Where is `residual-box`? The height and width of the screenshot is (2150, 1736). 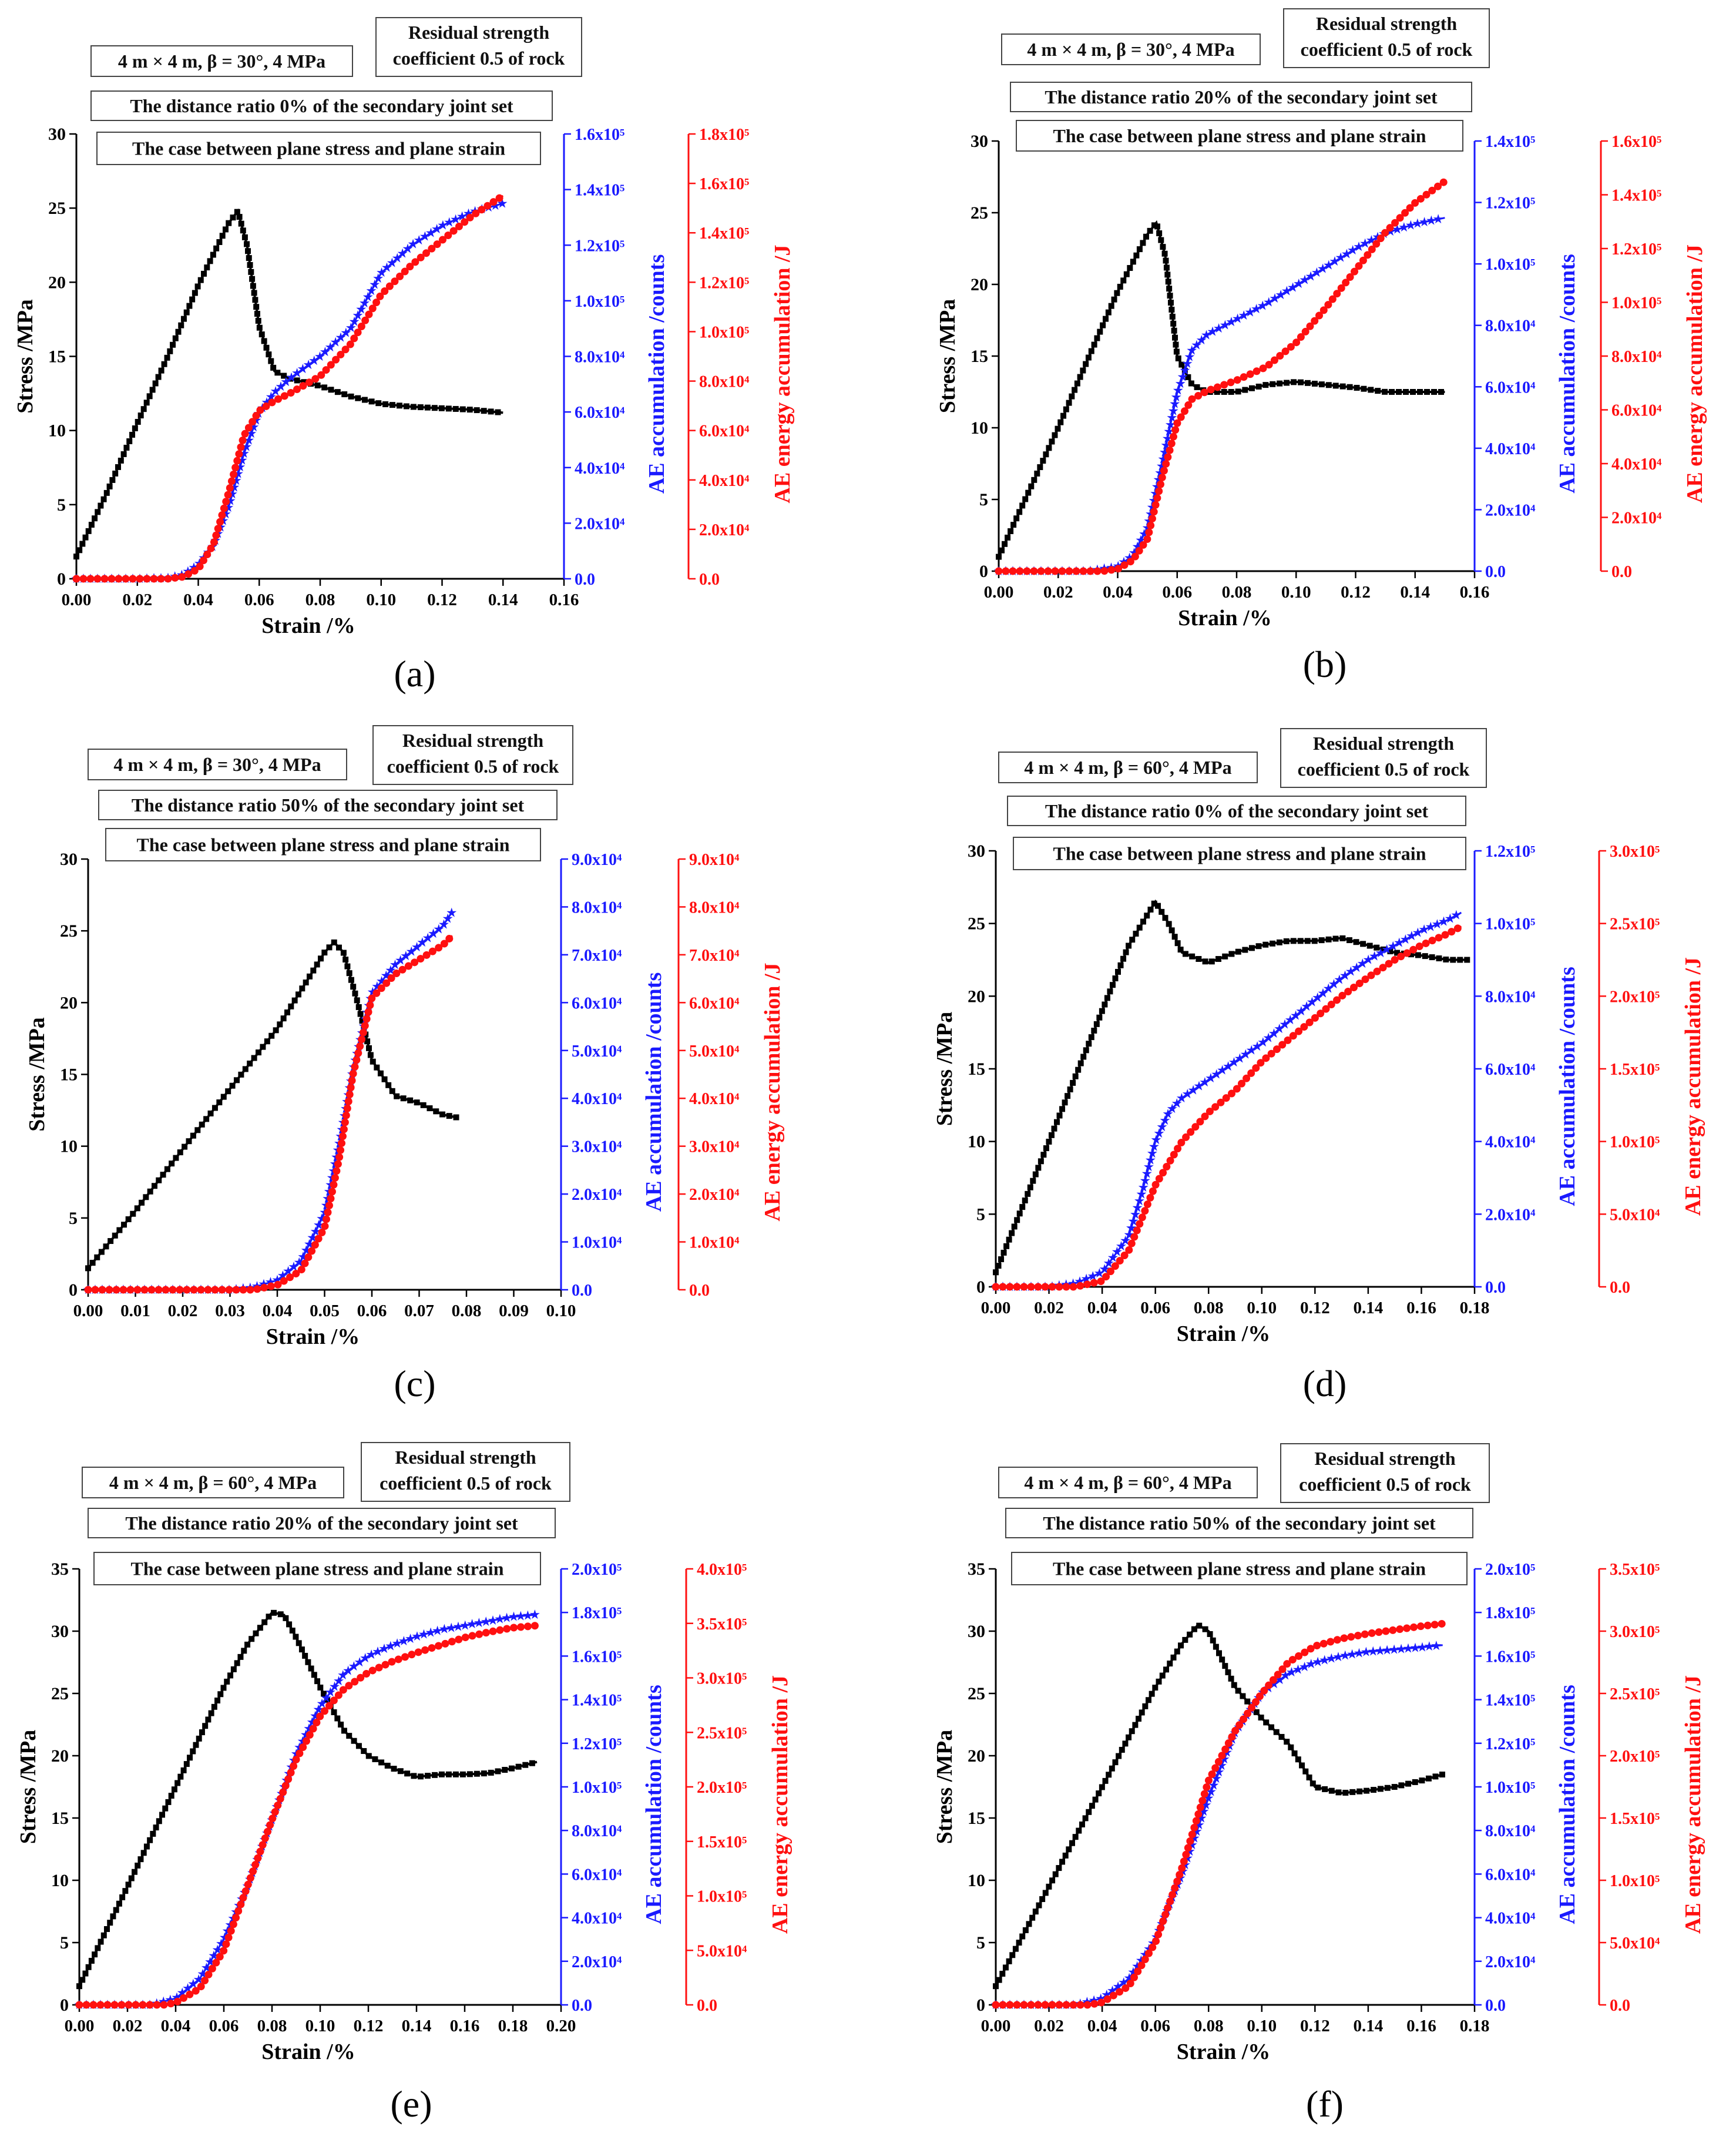 residual-box is located at coordinates (472, 755).